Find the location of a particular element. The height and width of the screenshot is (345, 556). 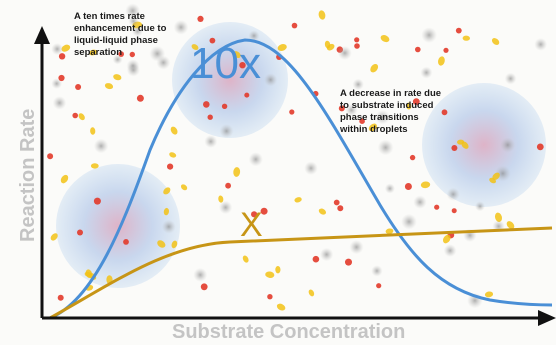

droplet-peak is located at coordinates (230, 80).